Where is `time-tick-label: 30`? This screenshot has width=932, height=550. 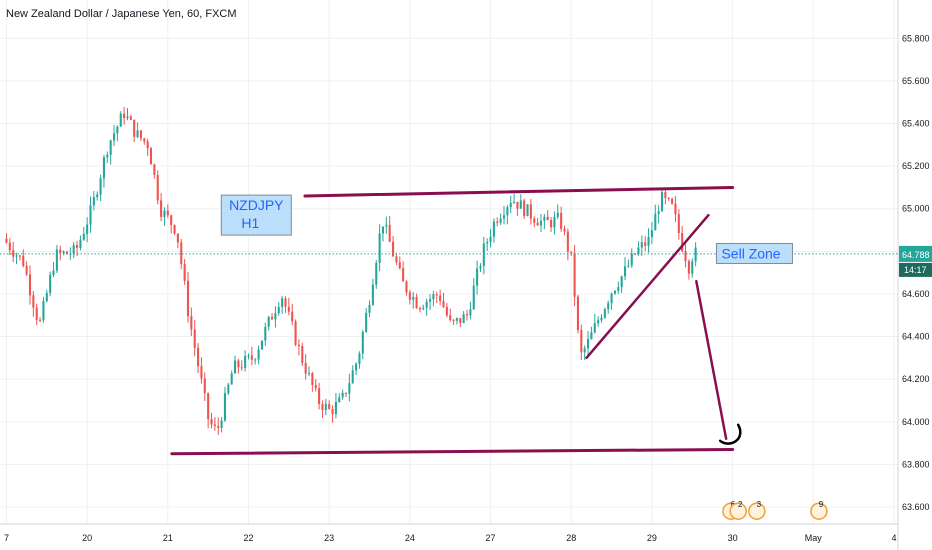
time-tick-label: 30 is located at coordinates (733, 538).